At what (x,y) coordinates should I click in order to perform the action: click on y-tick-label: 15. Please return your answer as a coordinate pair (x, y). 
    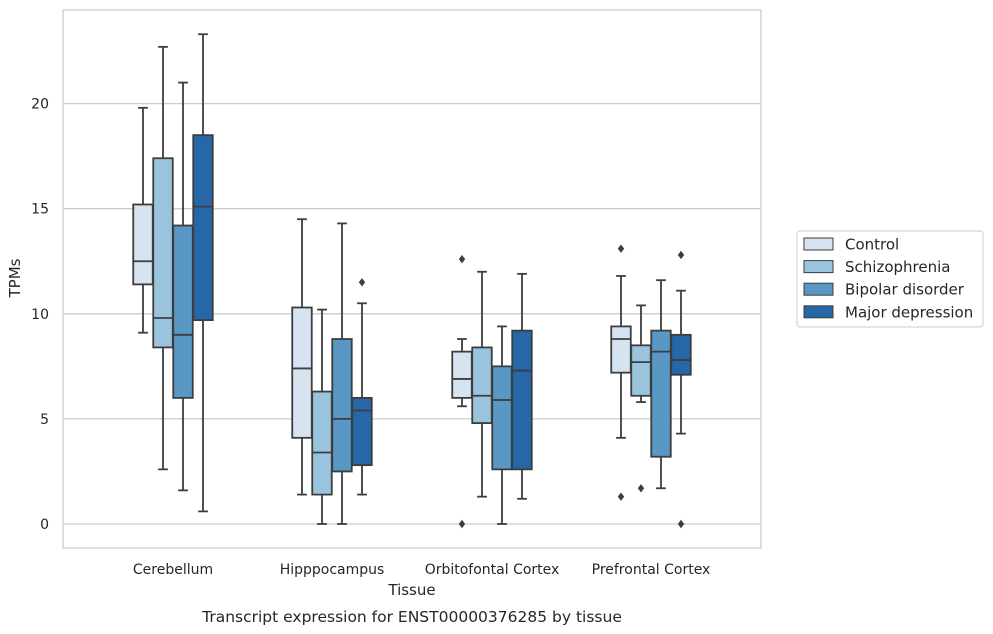
    Looking at the image, I should click on (40, 210).